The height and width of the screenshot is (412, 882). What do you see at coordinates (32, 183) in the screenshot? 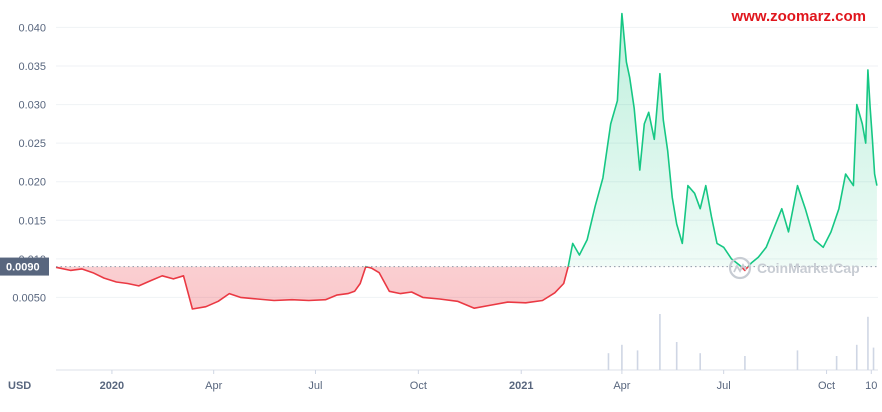
I see `y-tick-label: 0.020` at bounding box center [32, 183].